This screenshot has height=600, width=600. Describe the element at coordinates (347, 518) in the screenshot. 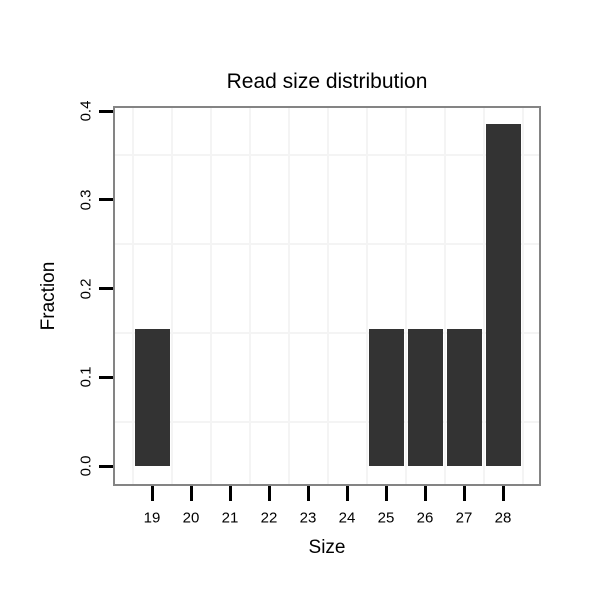

I see `x-tick-label: 24` at that location.